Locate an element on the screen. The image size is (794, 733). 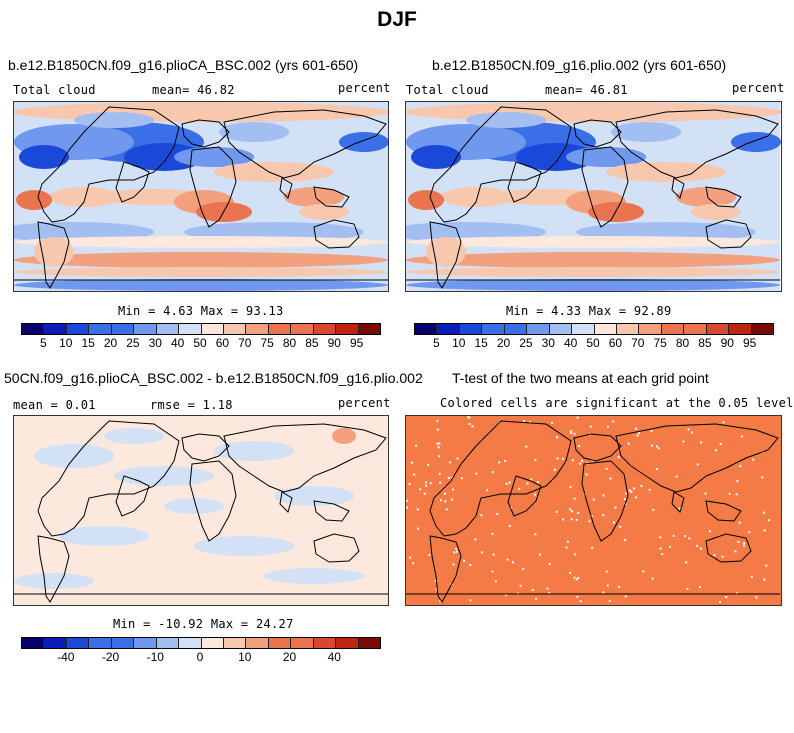
panel2-colorbar-label-3: 20 is located at coordinates (503, 343).